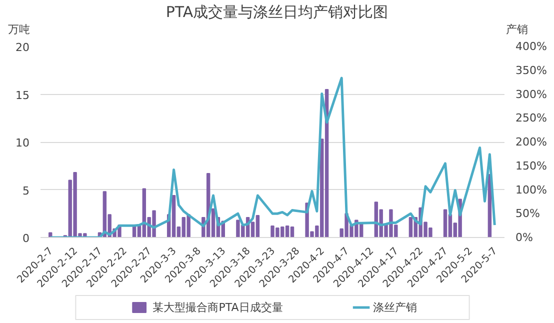  I want to click on y-tick-label: 5, so click(26, 191).